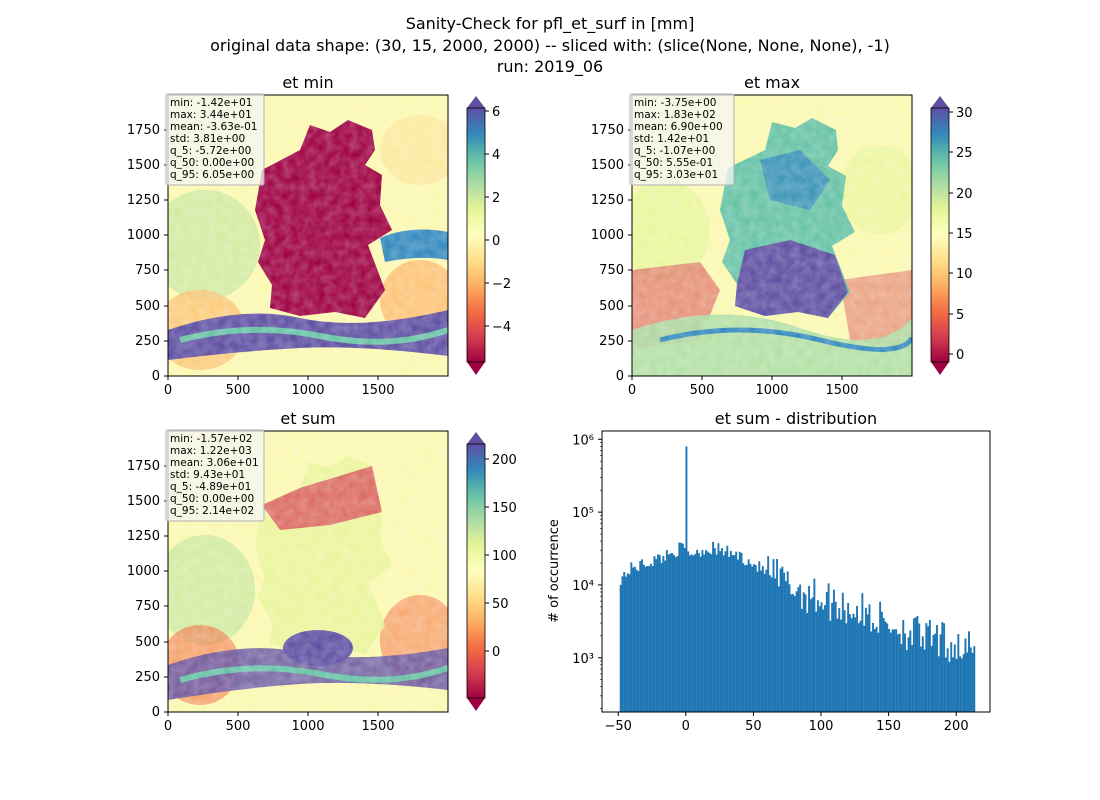 This screenshot has height=800, width=1100. Describe the element at coordinates (496, 155) in the screenshot. I see `colorbar-tick: 4` at that location.